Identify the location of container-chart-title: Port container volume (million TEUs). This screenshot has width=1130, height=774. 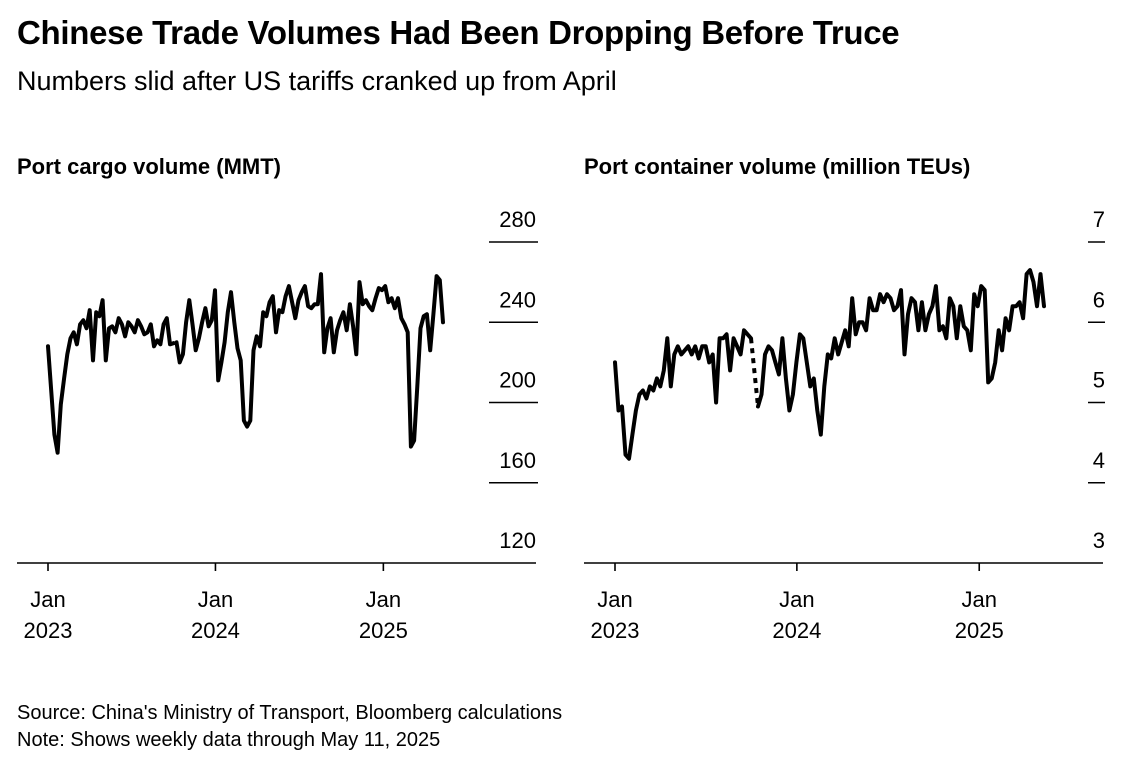
(777, 166).